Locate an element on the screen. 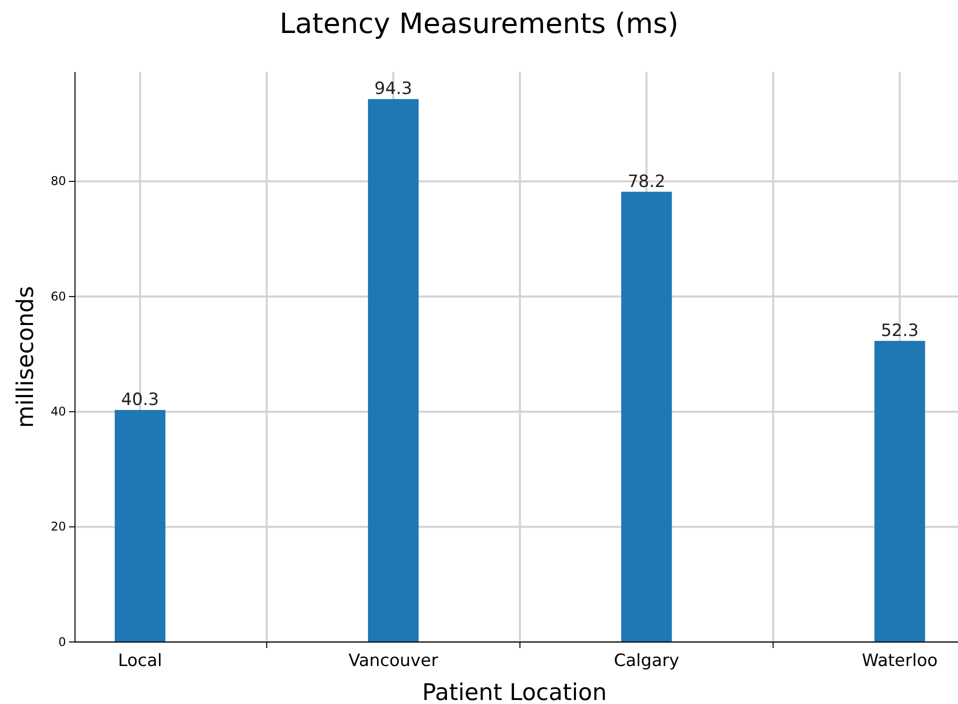  x-tick-label: Waterloo is located at coordinates (900, 661).